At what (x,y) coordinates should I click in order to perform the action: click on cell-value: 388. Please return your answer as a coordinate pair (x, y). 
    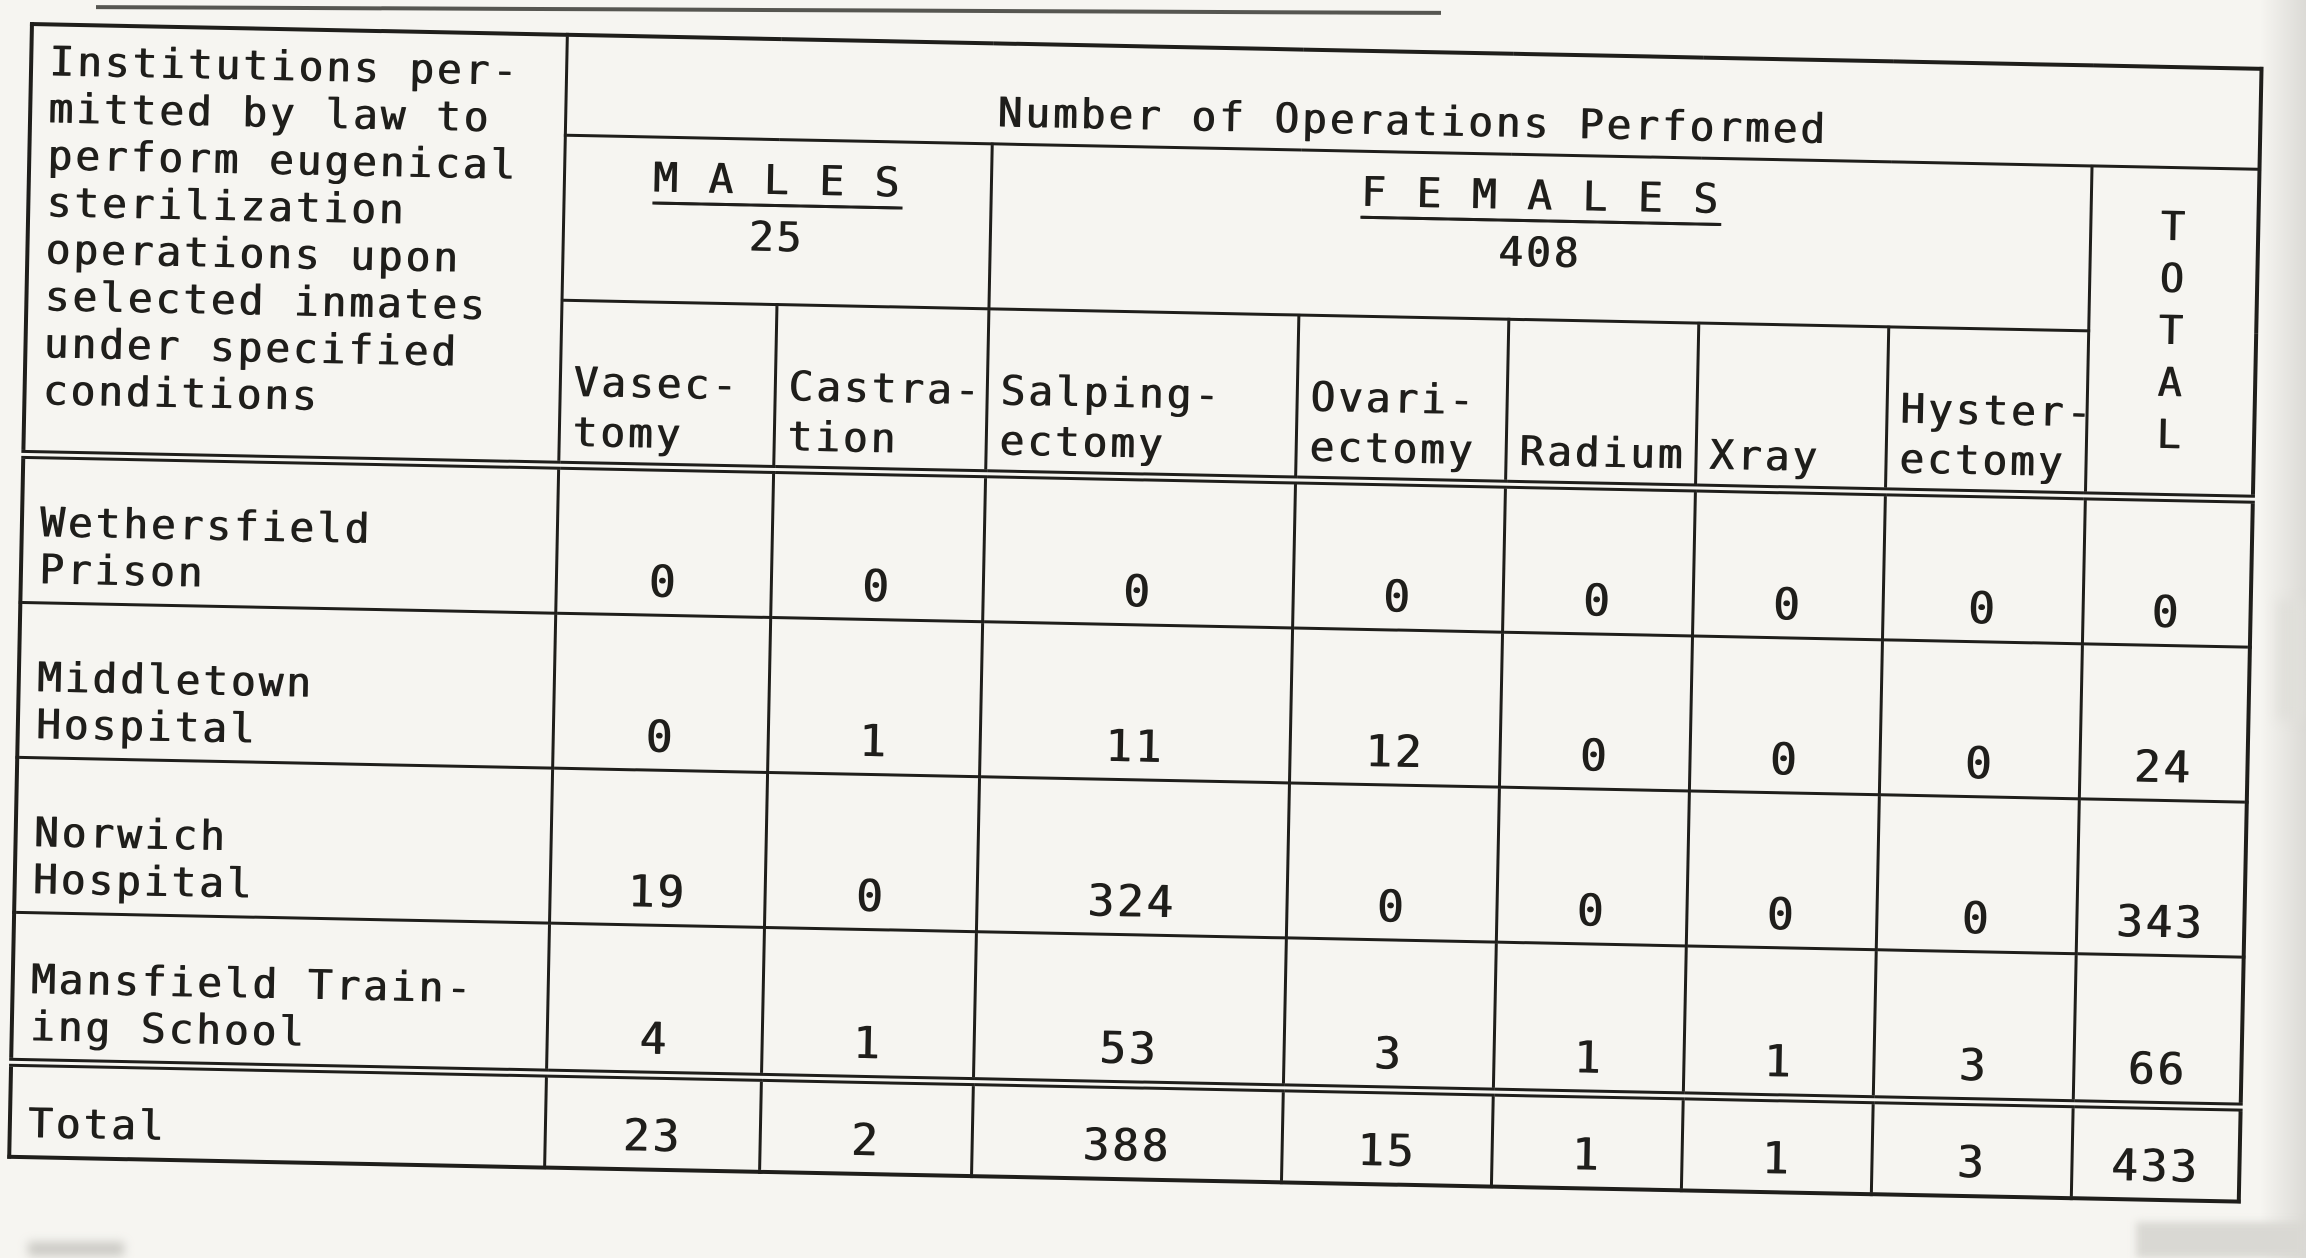
    Looking at the image, I should click on (1127, 1132).